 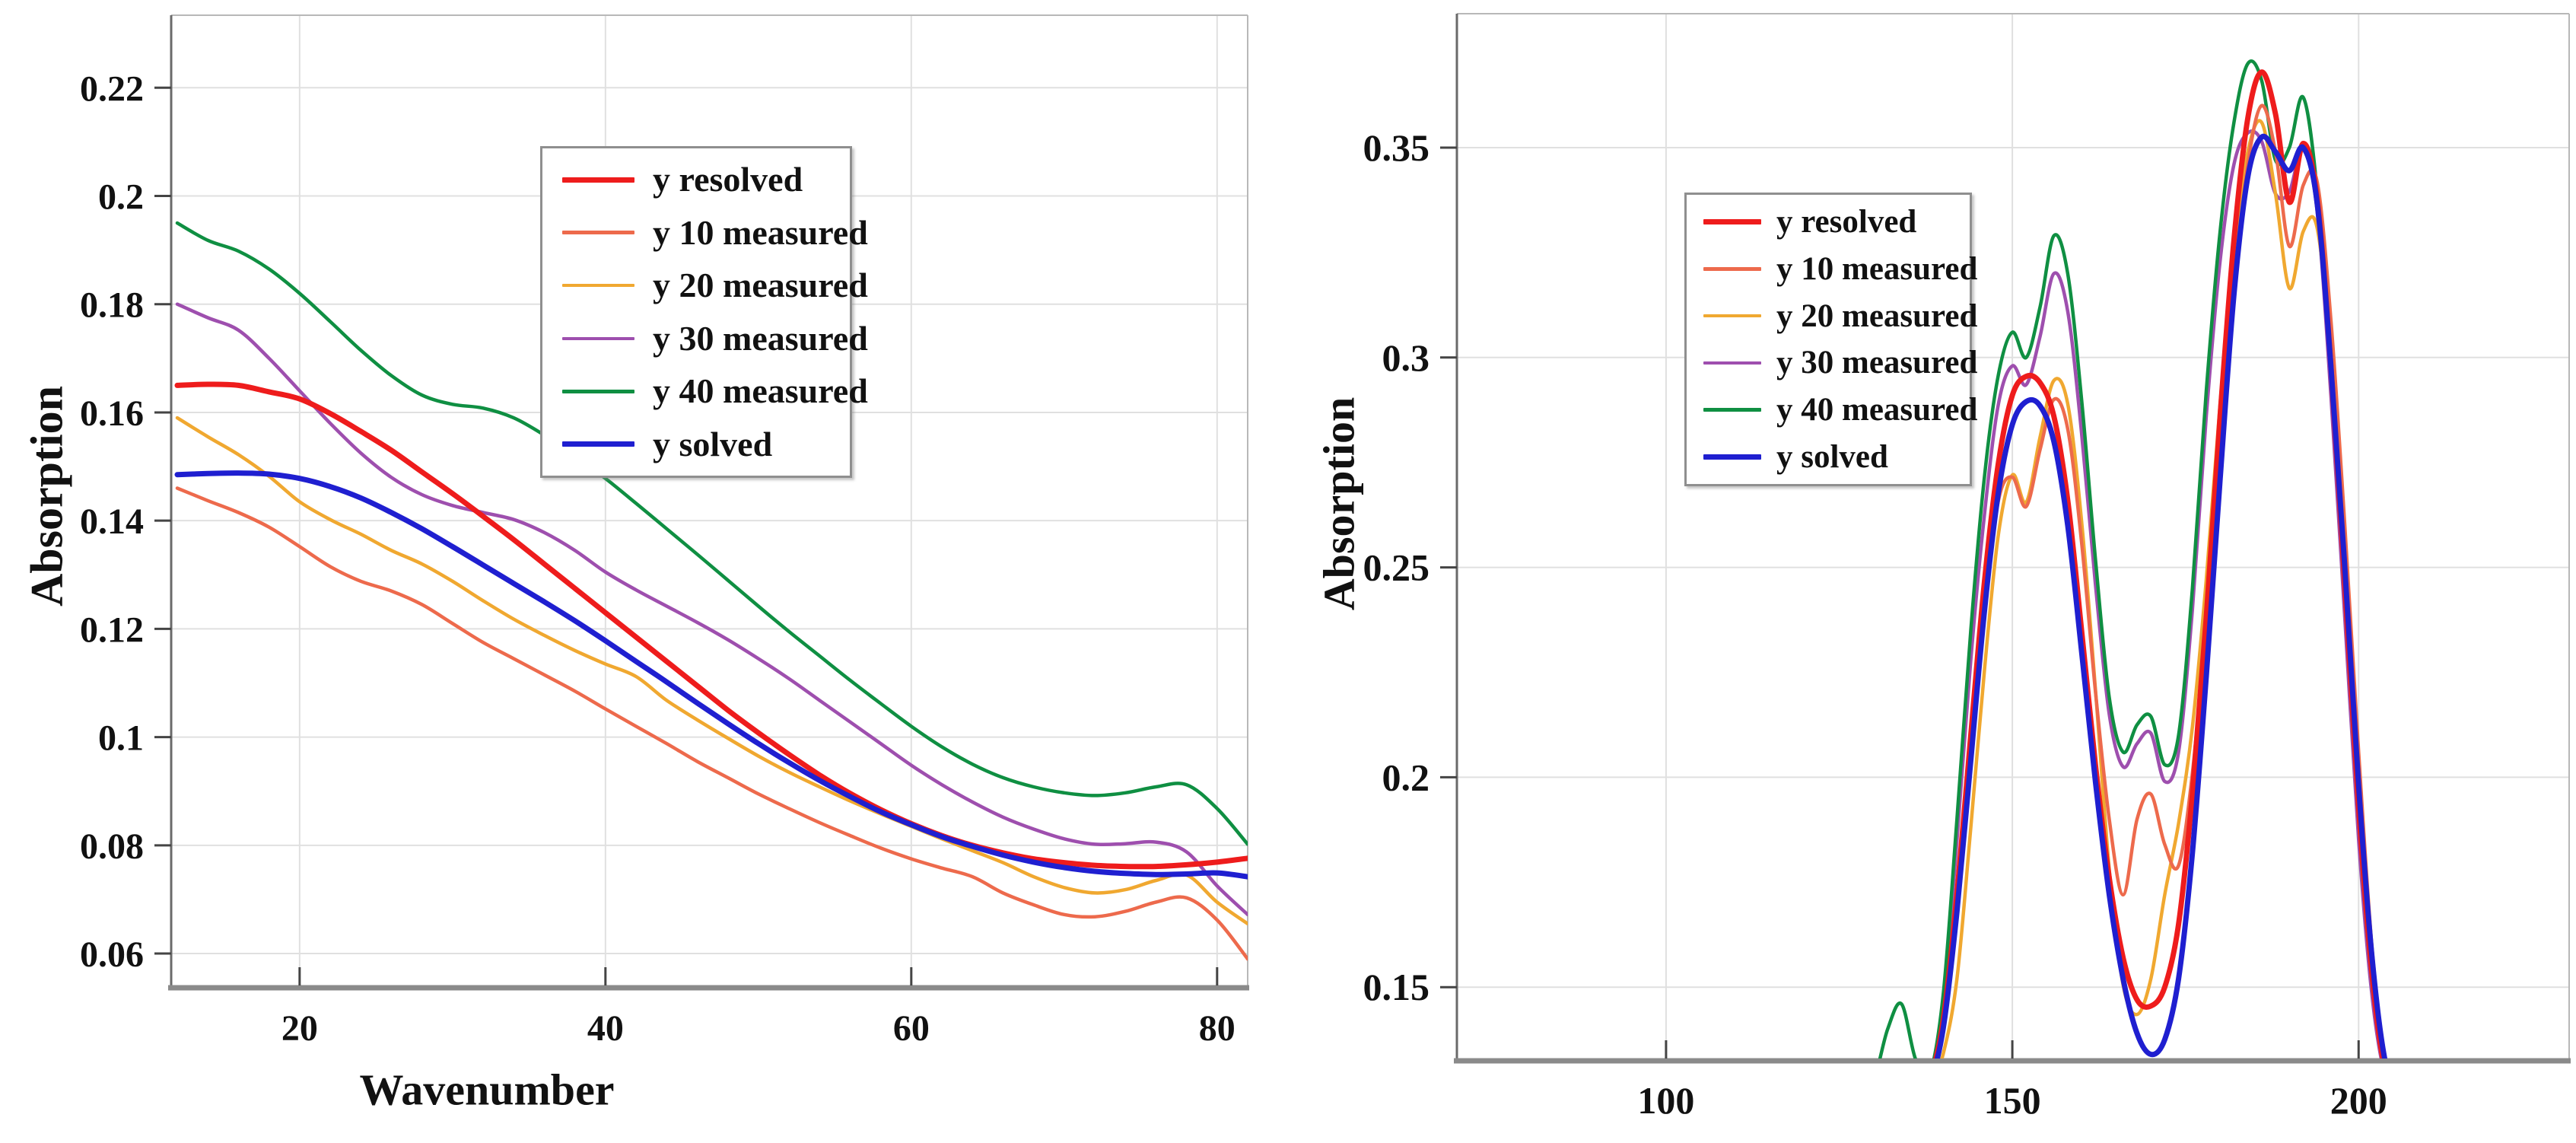 What do you see at coordinates (299, 1028) in the screenshot?
I see `x-tick-label: 20` at bounding box center [299, 1028].